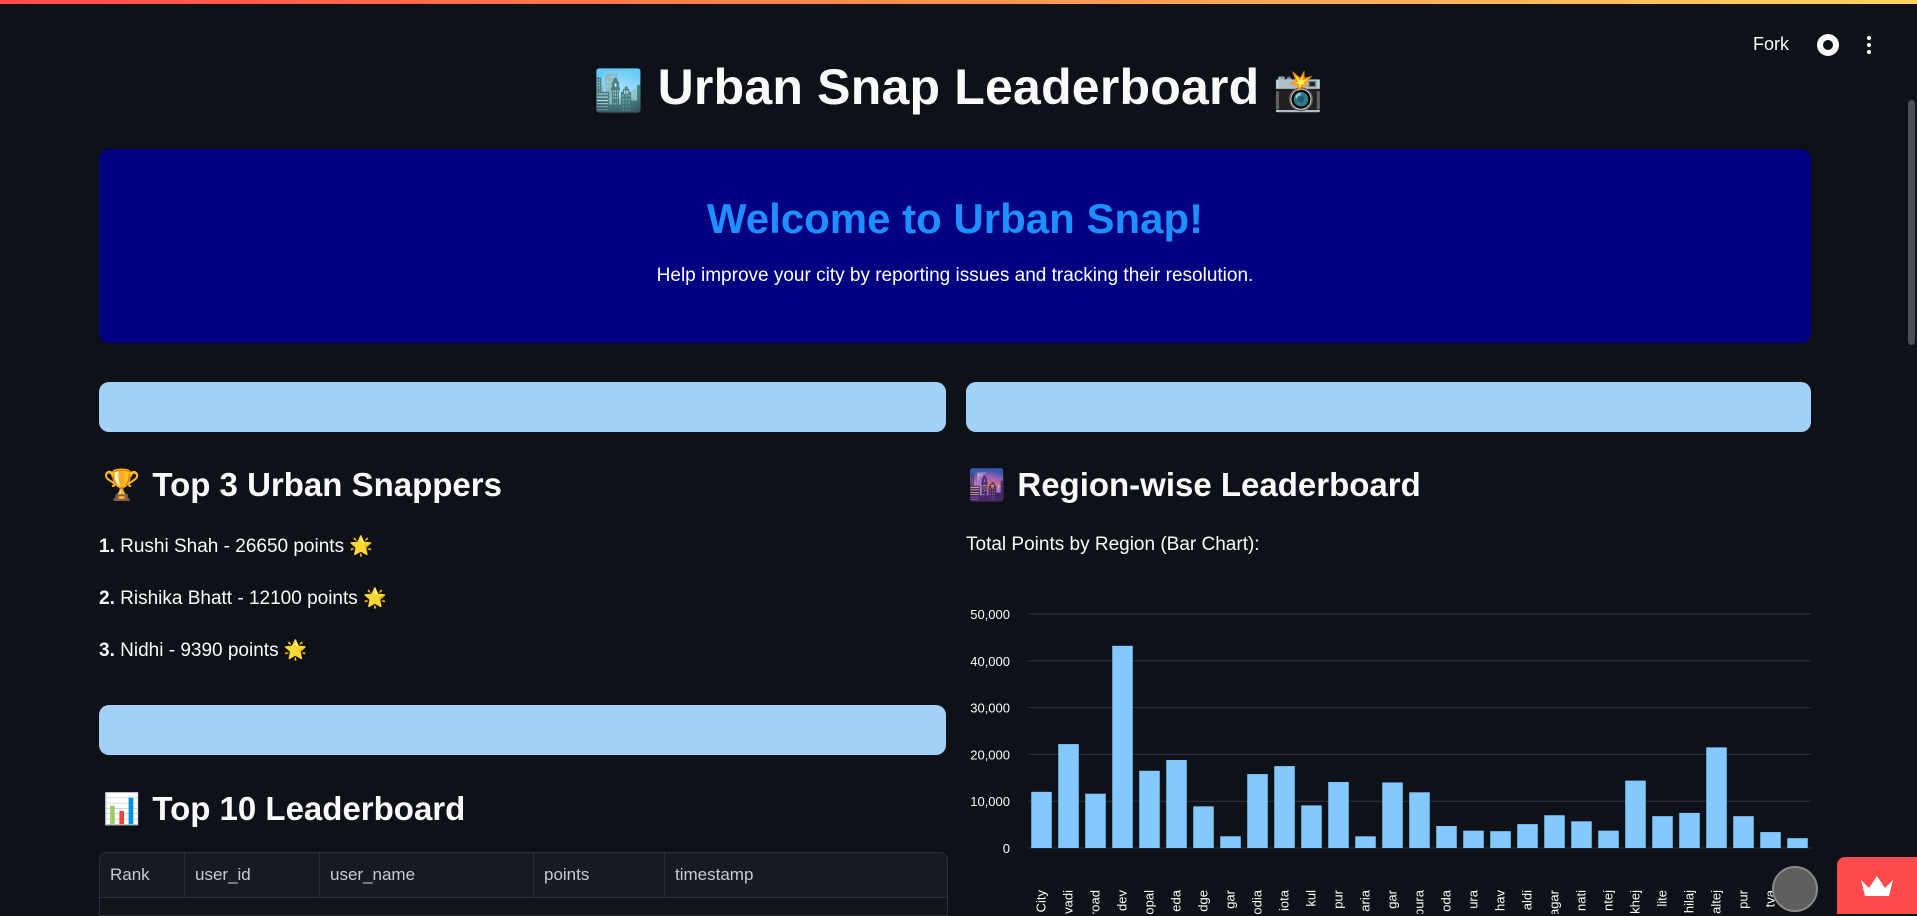 The image size is (1917, 916). Describe the element at coordinates (1473, 899) in the screenshot. I see `x-tick-label: ura` at that location.